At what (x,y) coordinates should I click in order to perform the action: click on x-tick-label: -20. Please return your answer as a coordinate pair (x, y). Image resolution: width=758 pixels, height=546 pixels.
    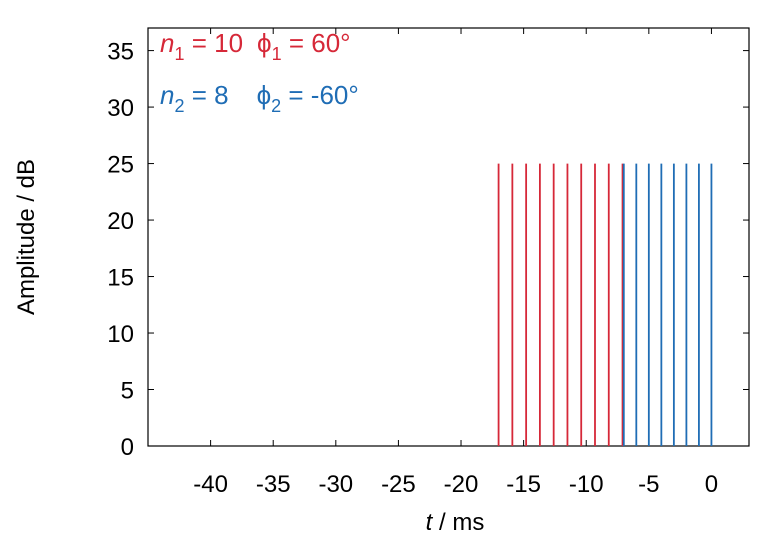
    Looking at the image, I should click on (461, 484).